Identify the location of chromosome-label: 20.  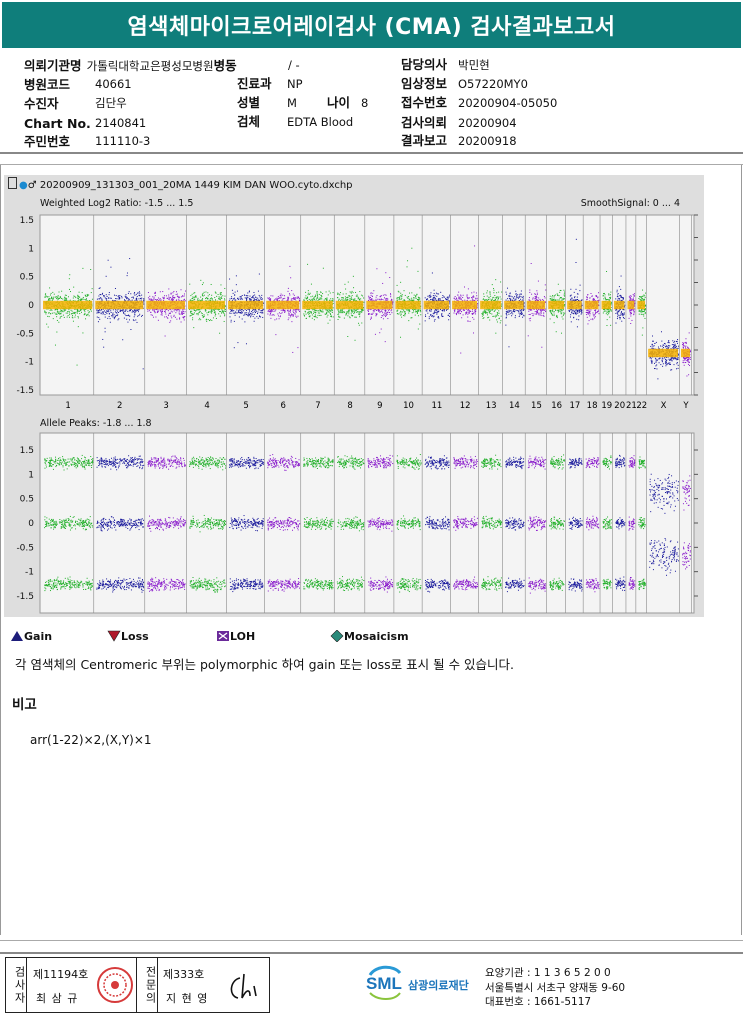
(619, 406).